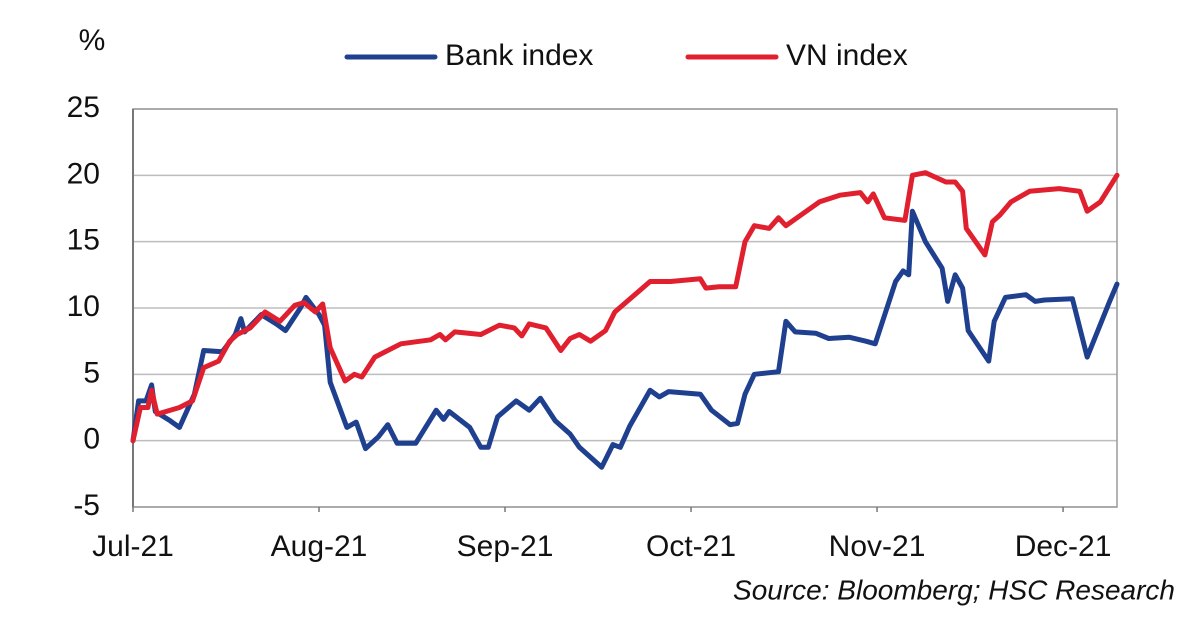 This screenshot has height=632, width=1200. Describe the element at coordinates (877, 546) in the screenshot. I see `x-tick-label: Nov-21` at that location.